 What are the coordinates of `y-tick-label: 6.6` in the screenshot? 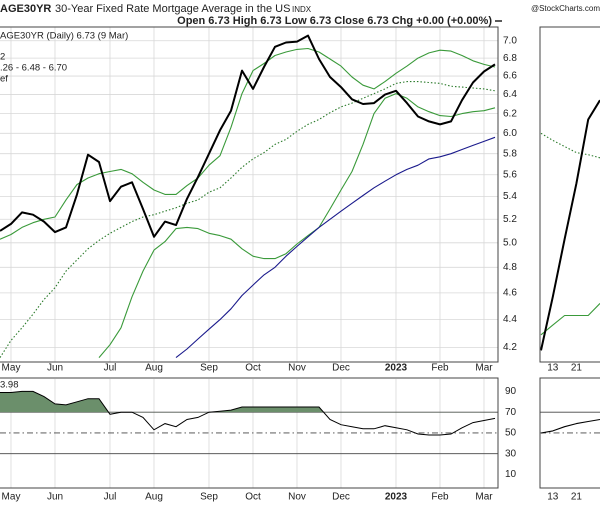 It's located at (510, 76).